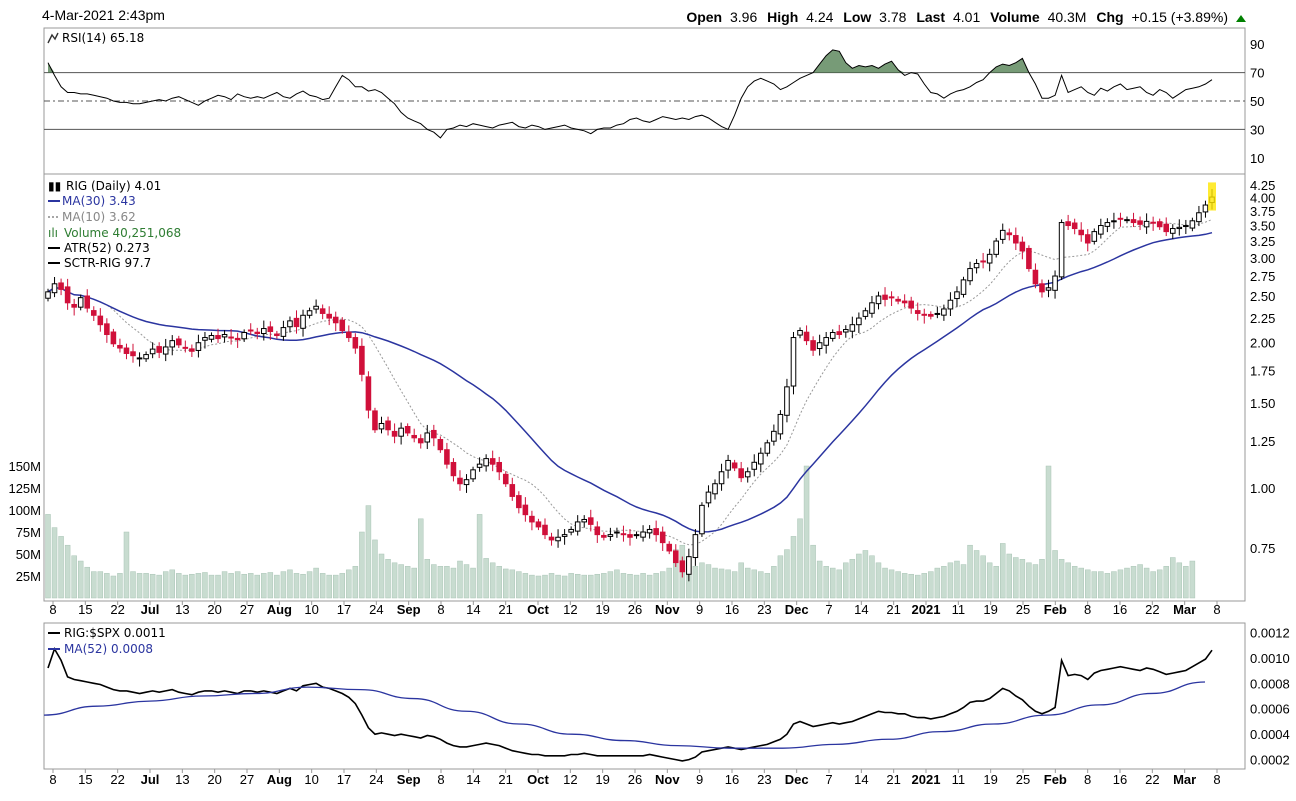  What do you see at coordinates (667, 609) in the screenshot?
I see `price-x-tick-label: Nov` at bounding box center [667, 609].